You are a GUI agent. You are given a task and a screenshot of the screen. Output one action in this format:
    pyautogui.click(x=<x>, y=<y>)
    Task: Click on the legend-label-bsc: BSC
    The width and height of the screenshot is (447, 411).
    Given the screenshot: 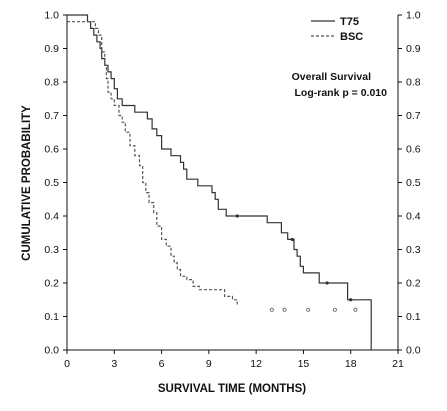 What is the action you would take?
    pyautogui.click(x=351, y=37)
    